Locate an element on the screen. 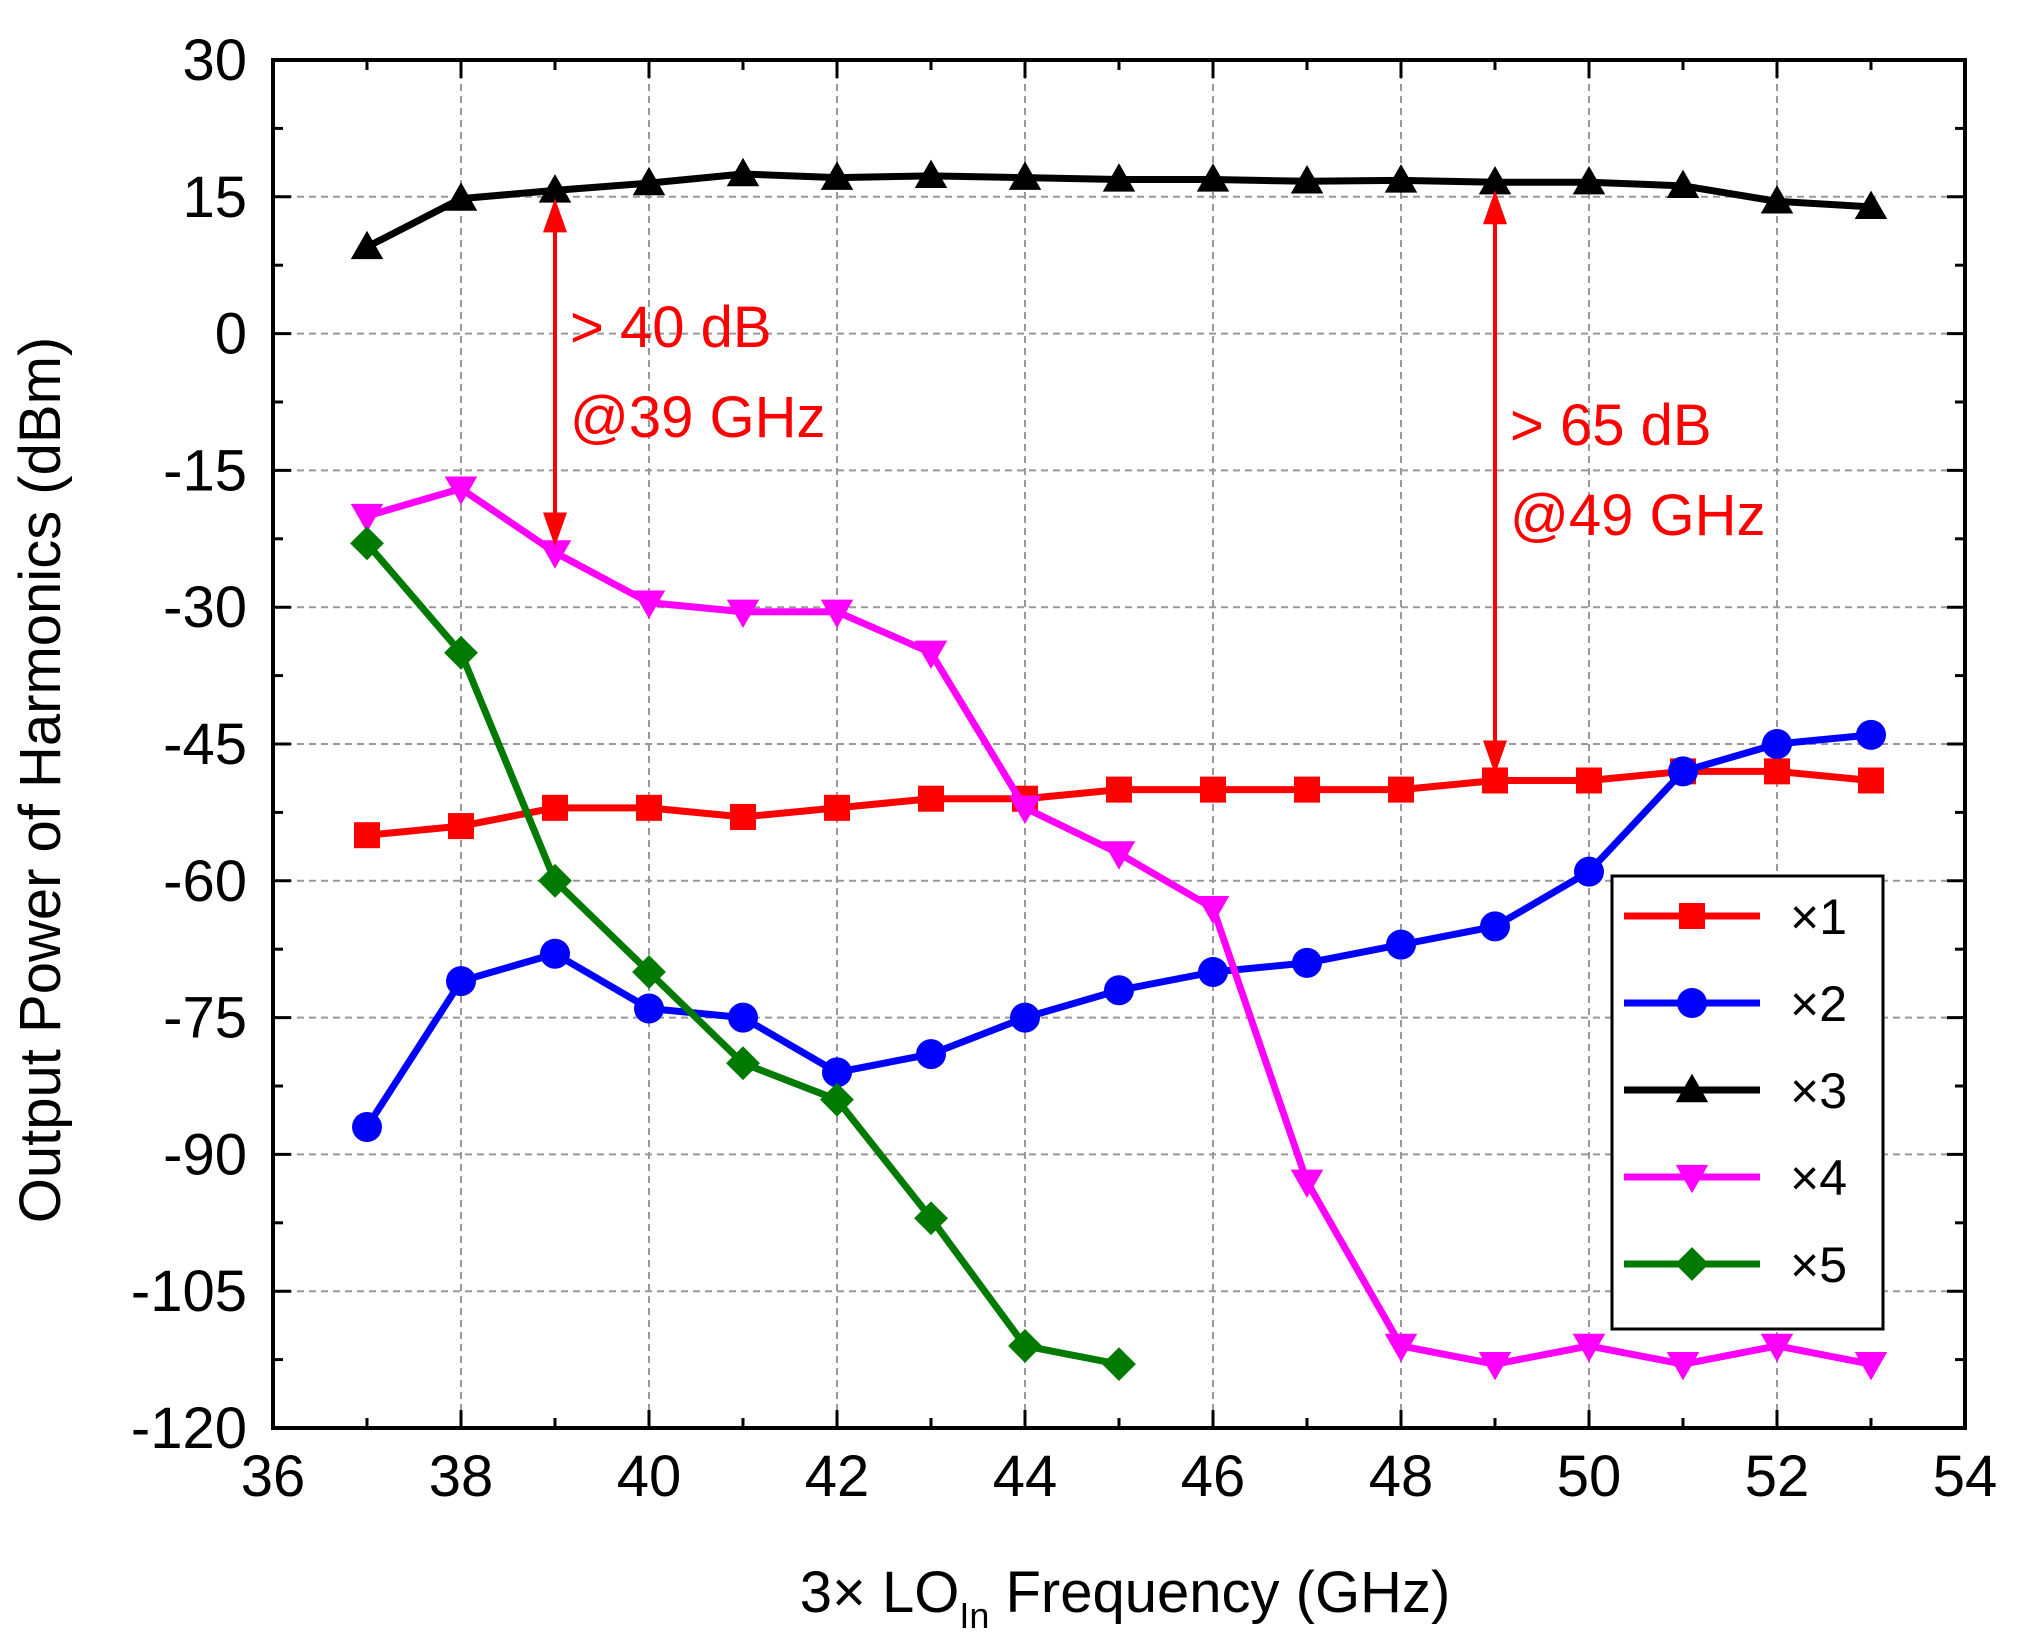  y-tick-label: -45 is located at coordinates (205, 744).